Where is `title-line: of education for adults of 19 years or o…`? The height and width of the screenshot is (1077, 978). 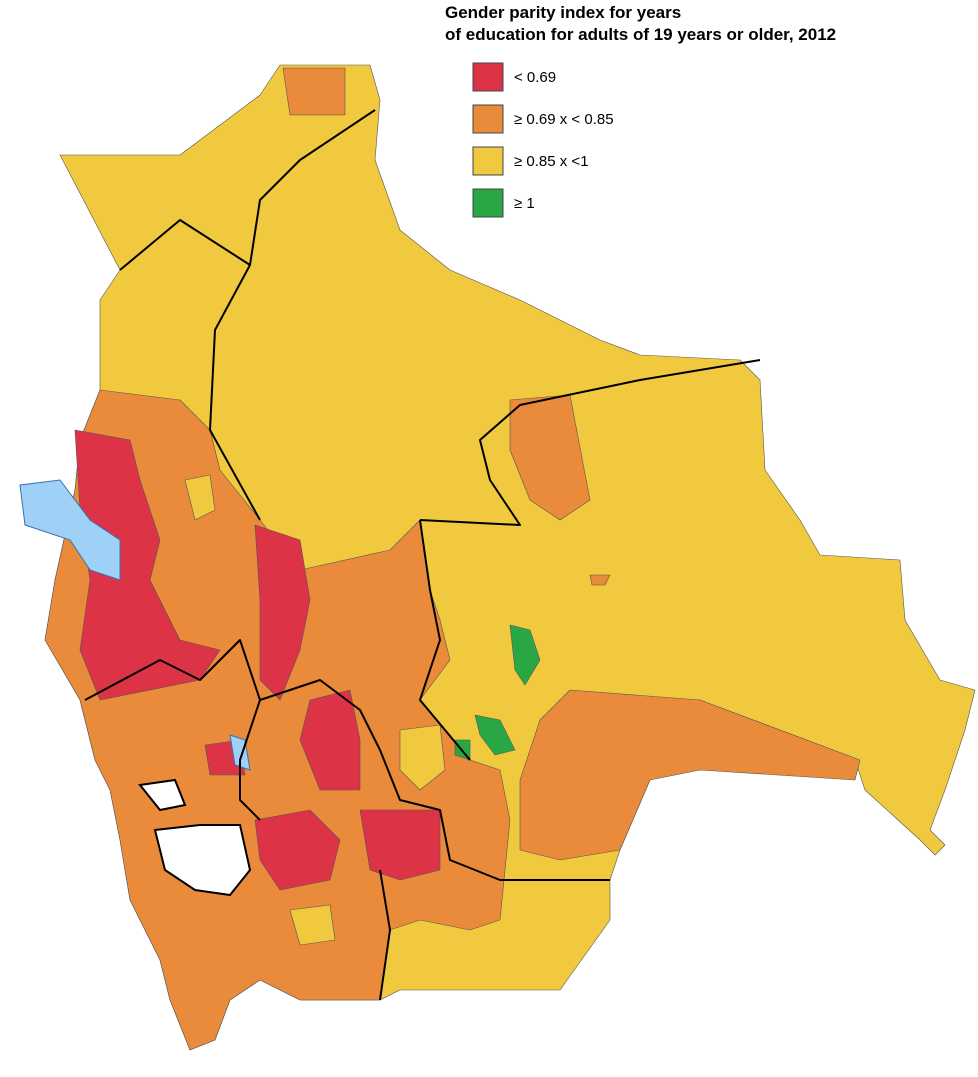 title-line: of education for adults of 19 years or o… is located at coordinates (640, 34).